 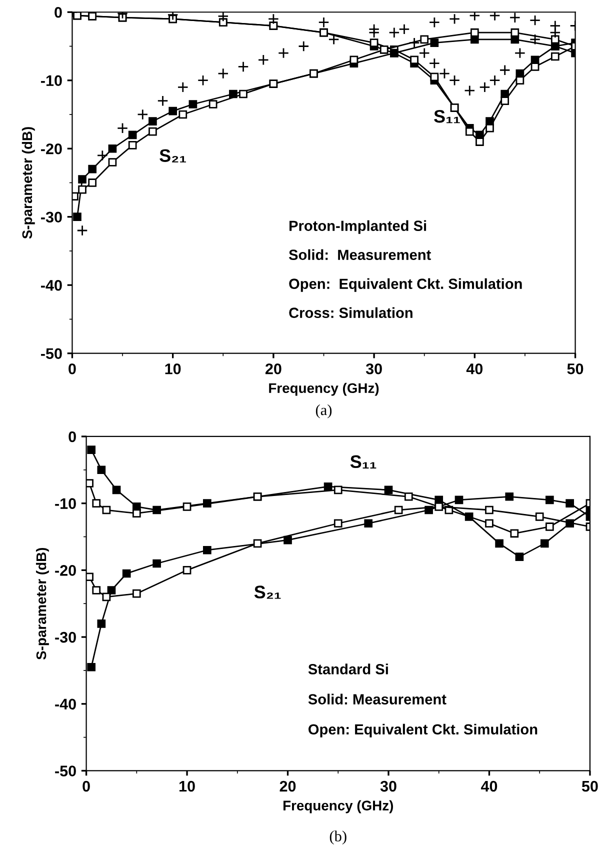 I want to click on text: (b), so click(x=338, y=837).